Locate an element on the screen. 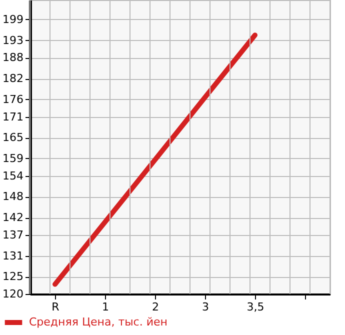 The height and width of the screenshot is (335, 345). y-tick-label: 165 is located at coordinates (13, 137).